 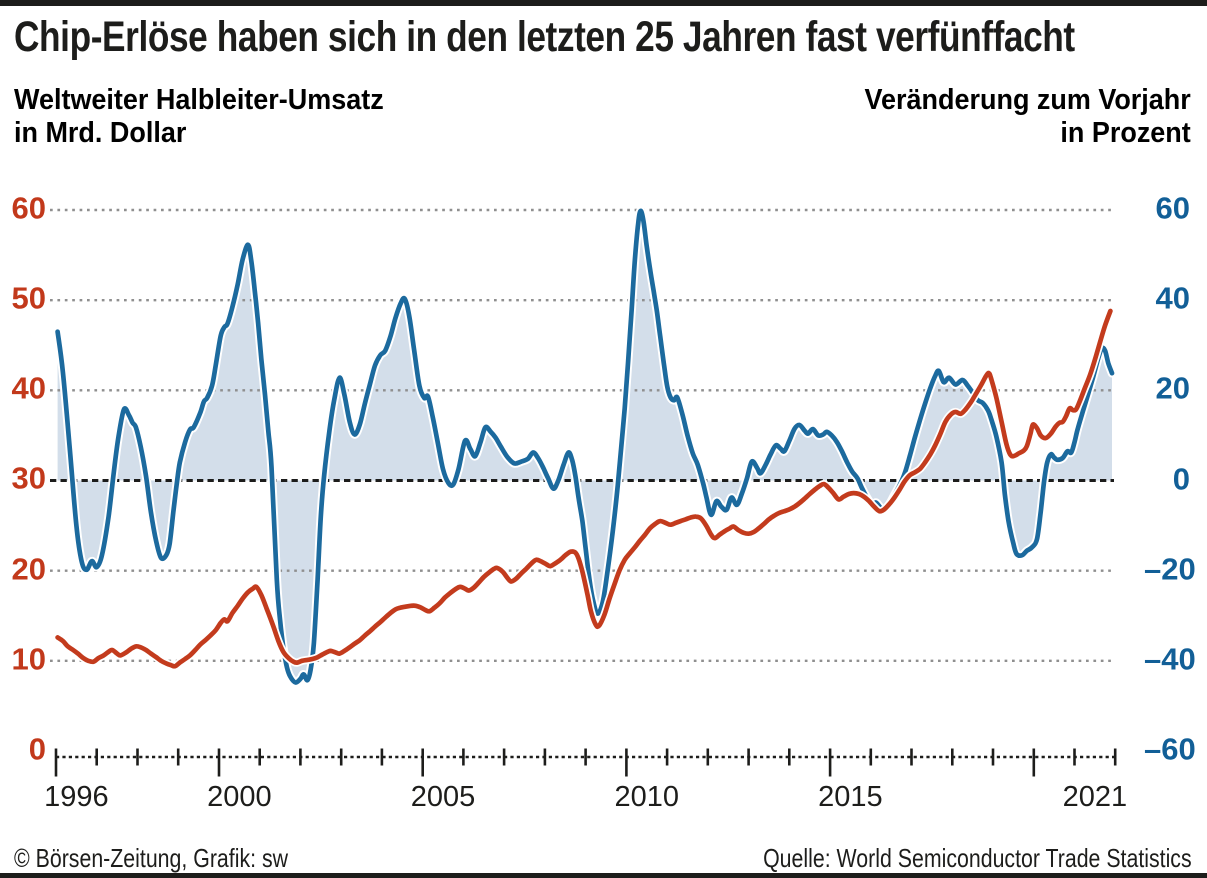 I want to click on left-axis-tick-label: 10, so click(x=28, y=659).